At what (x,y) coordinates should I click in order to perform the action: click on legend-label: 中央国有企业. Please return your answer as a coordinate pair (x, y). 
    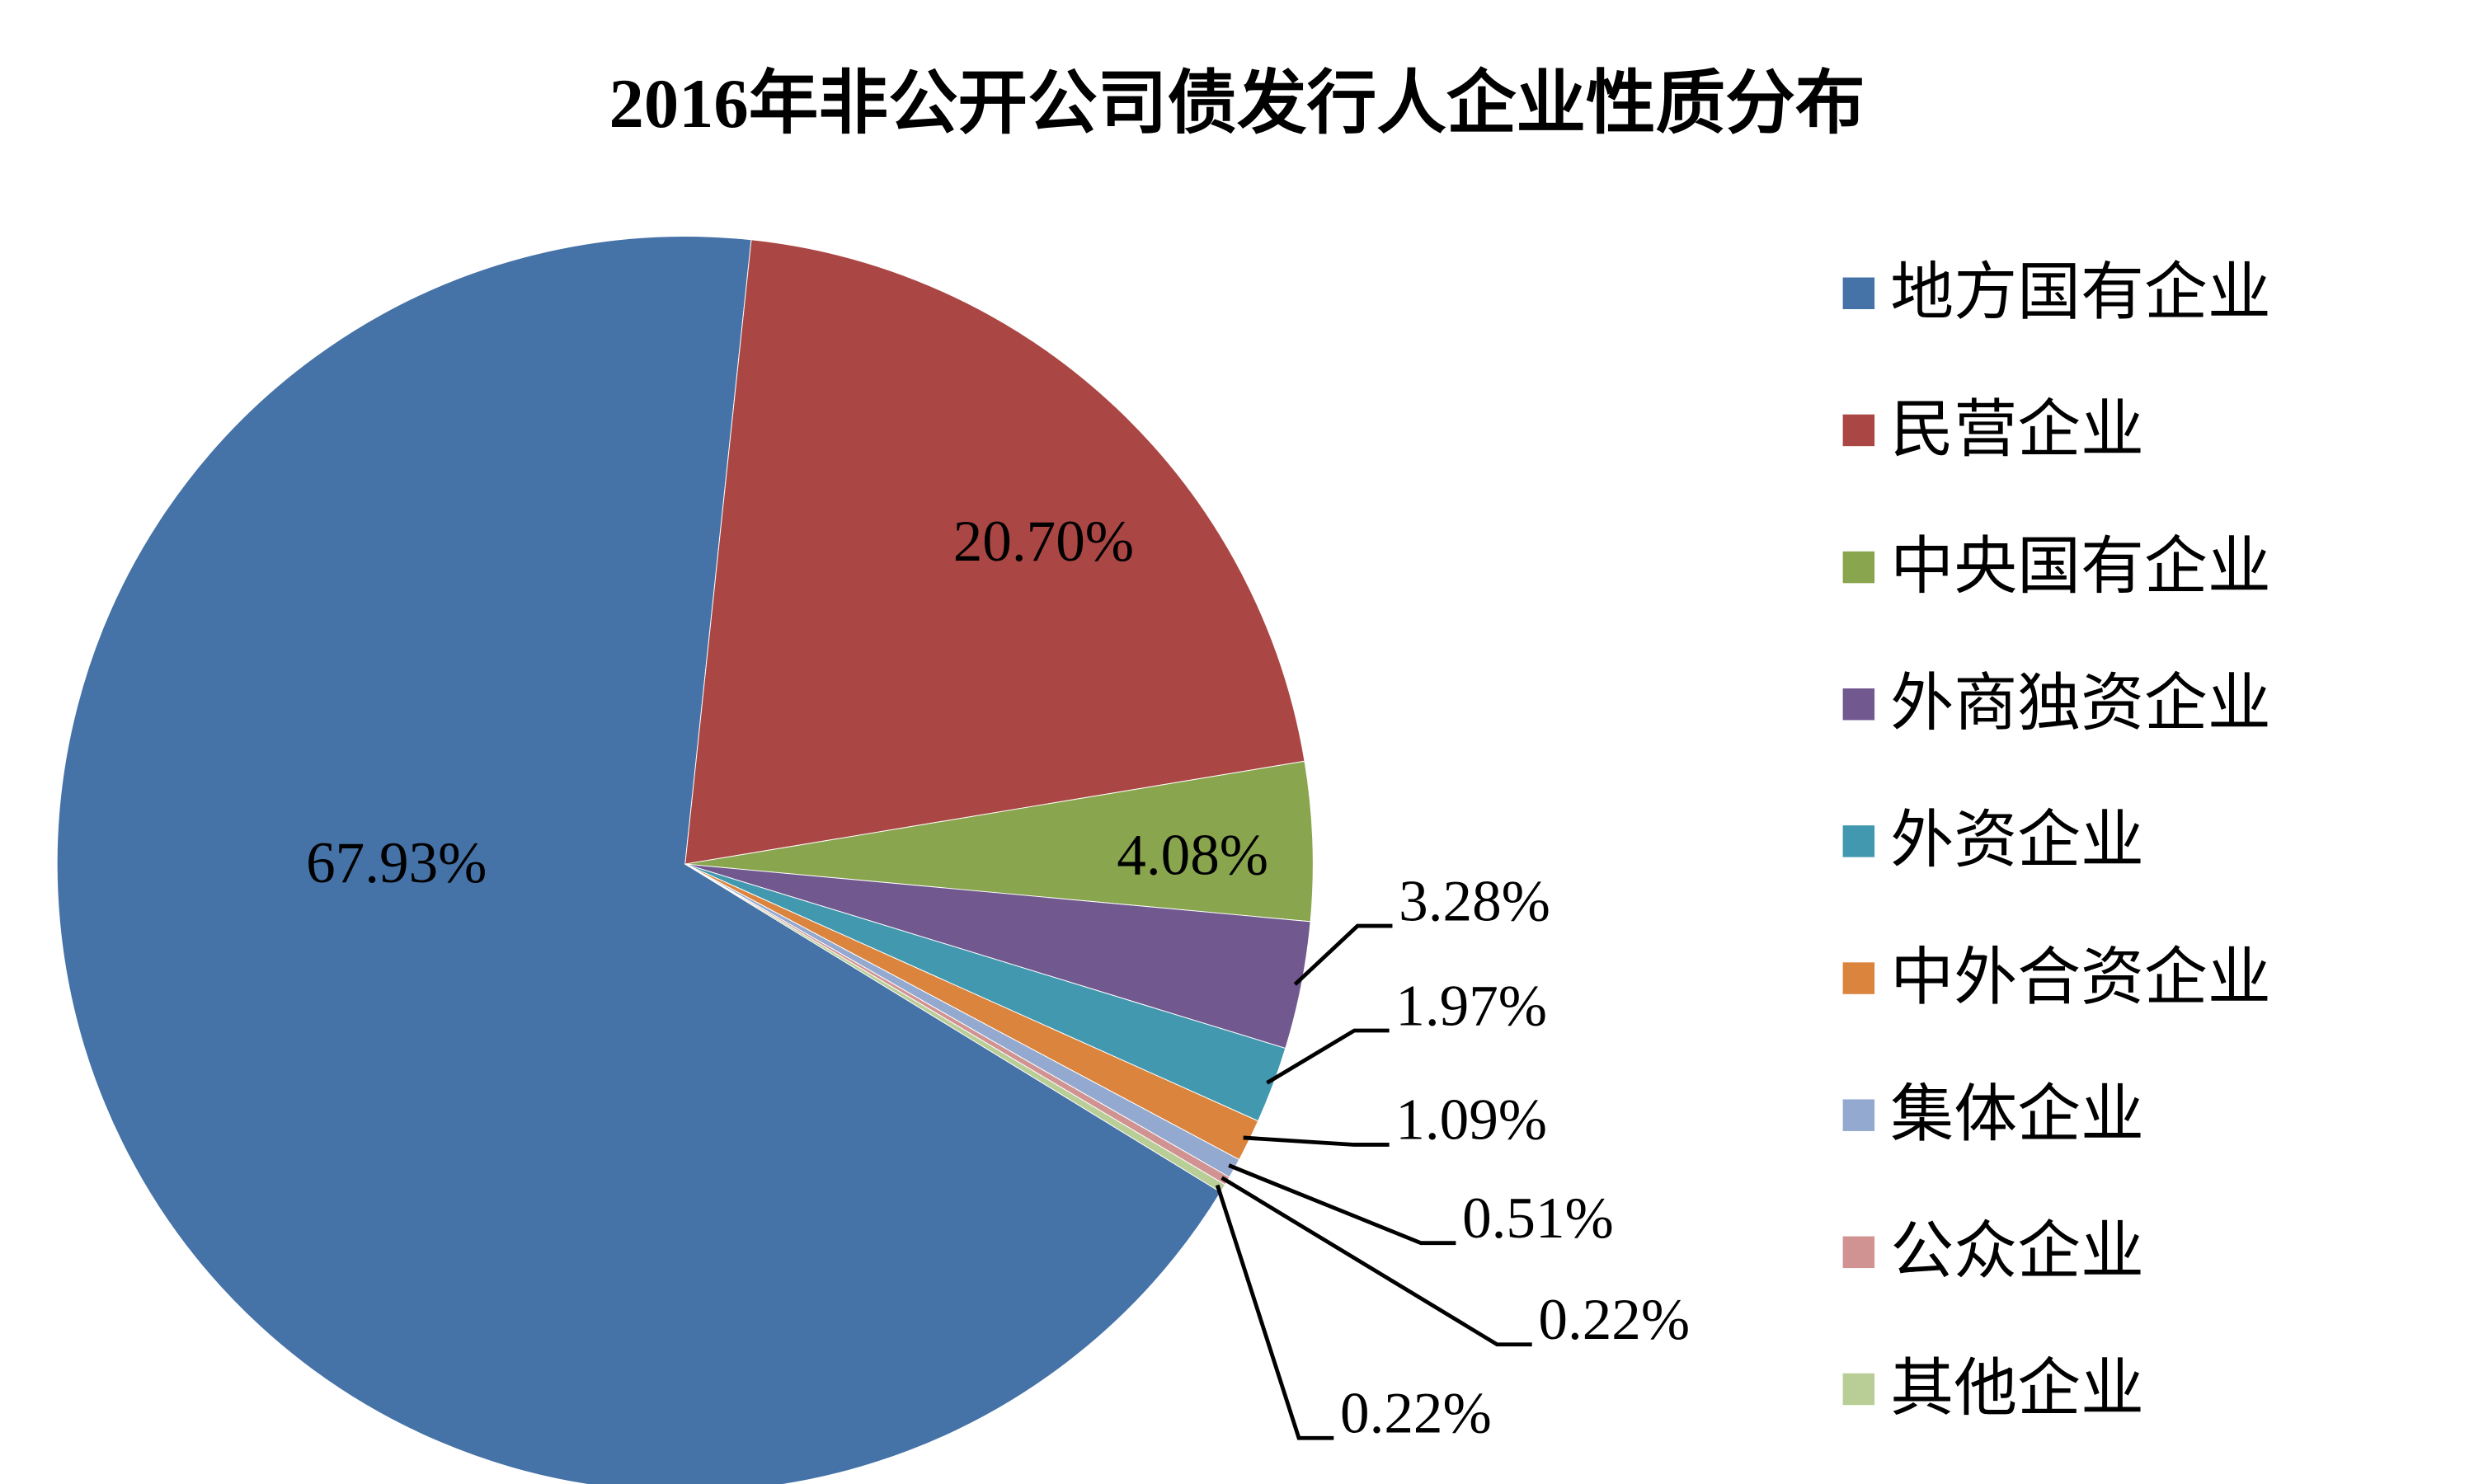
    Looking at the image, I should click on (2080, 566).